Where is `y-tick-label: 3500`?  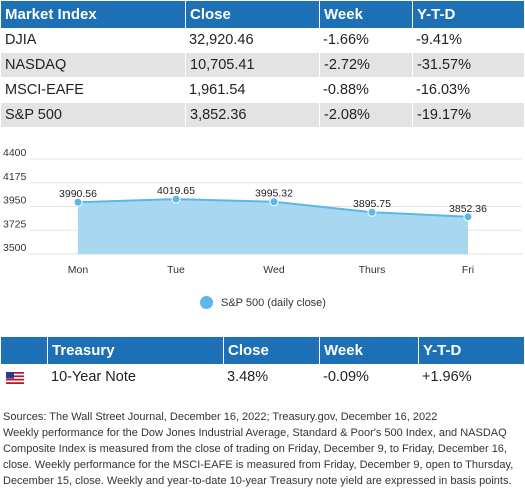
y-tick-label: 3500 is located at coordinates (15, 248).